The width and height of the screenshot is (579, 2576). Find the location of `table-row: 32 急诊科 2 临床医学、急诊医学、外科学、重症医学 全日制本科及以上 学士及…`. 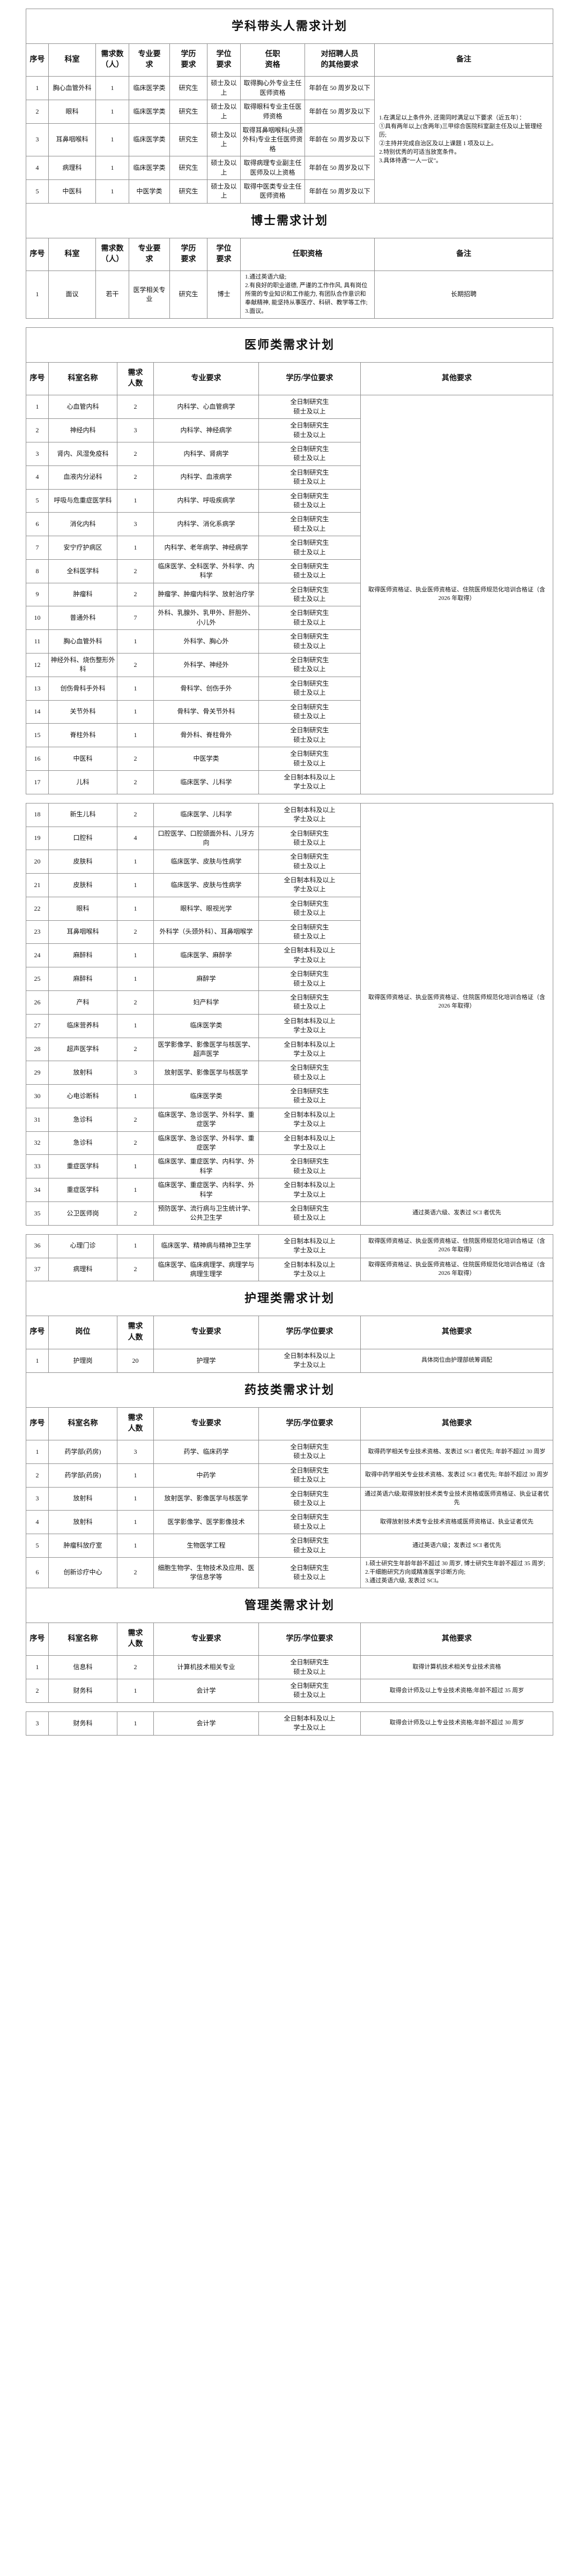

table-row: 32 急诊科 2 临床医学、急诊医学、外科学、重症医学 全日制本科及以上 学士及… is located at coordinates (289, 1143).